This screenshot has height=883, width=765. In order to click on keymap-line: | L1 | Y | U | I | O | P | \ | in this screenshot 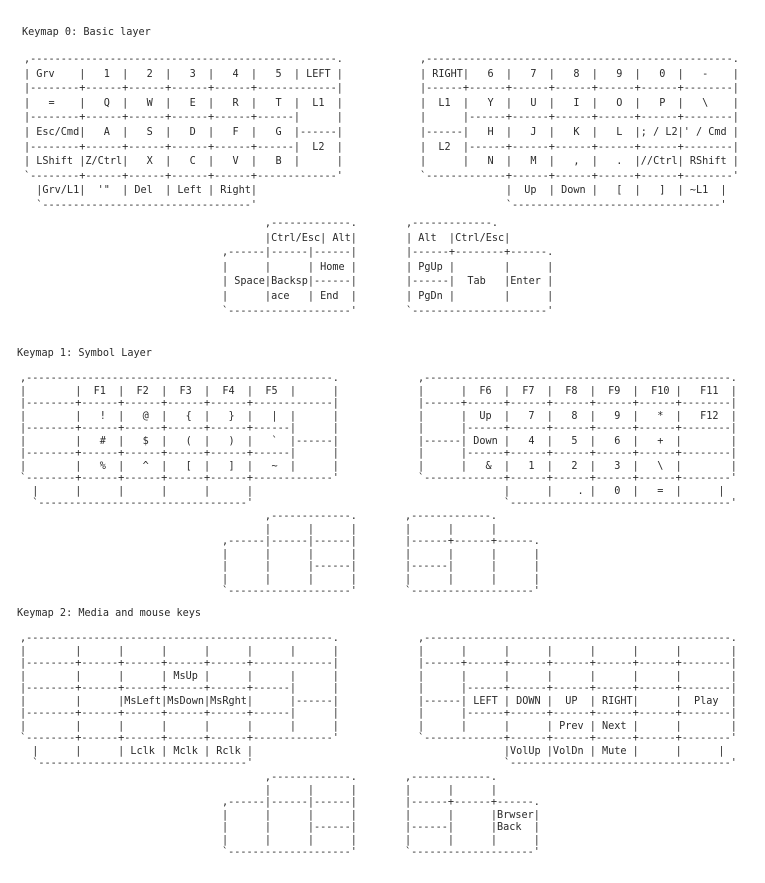, I will do `click(579, 103)`.